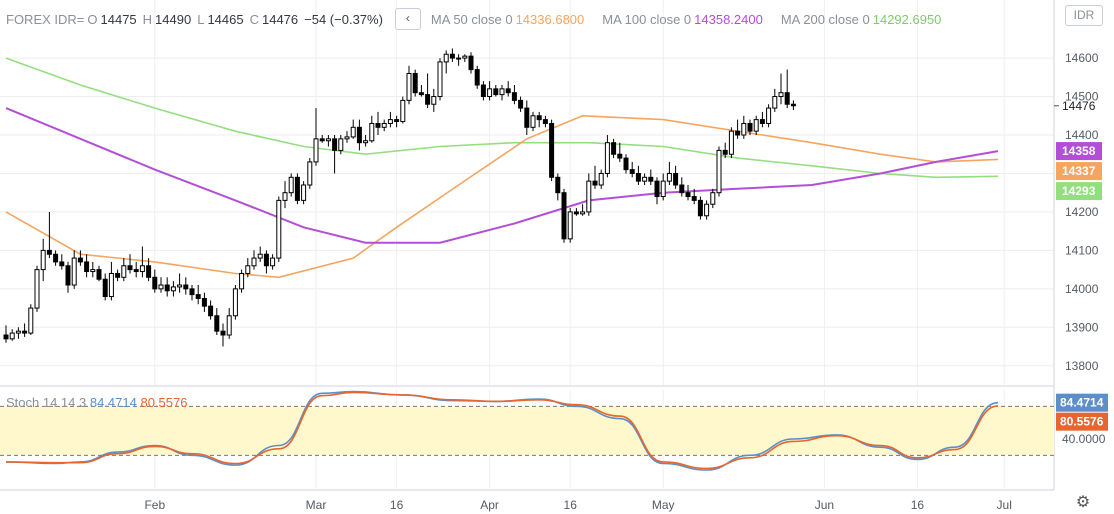 The width and height of the screenshot is (1114, 514). Describe the element at coordinates (1083, 502) in the screenshot. I see `gear-icon: ⚙` at that location.